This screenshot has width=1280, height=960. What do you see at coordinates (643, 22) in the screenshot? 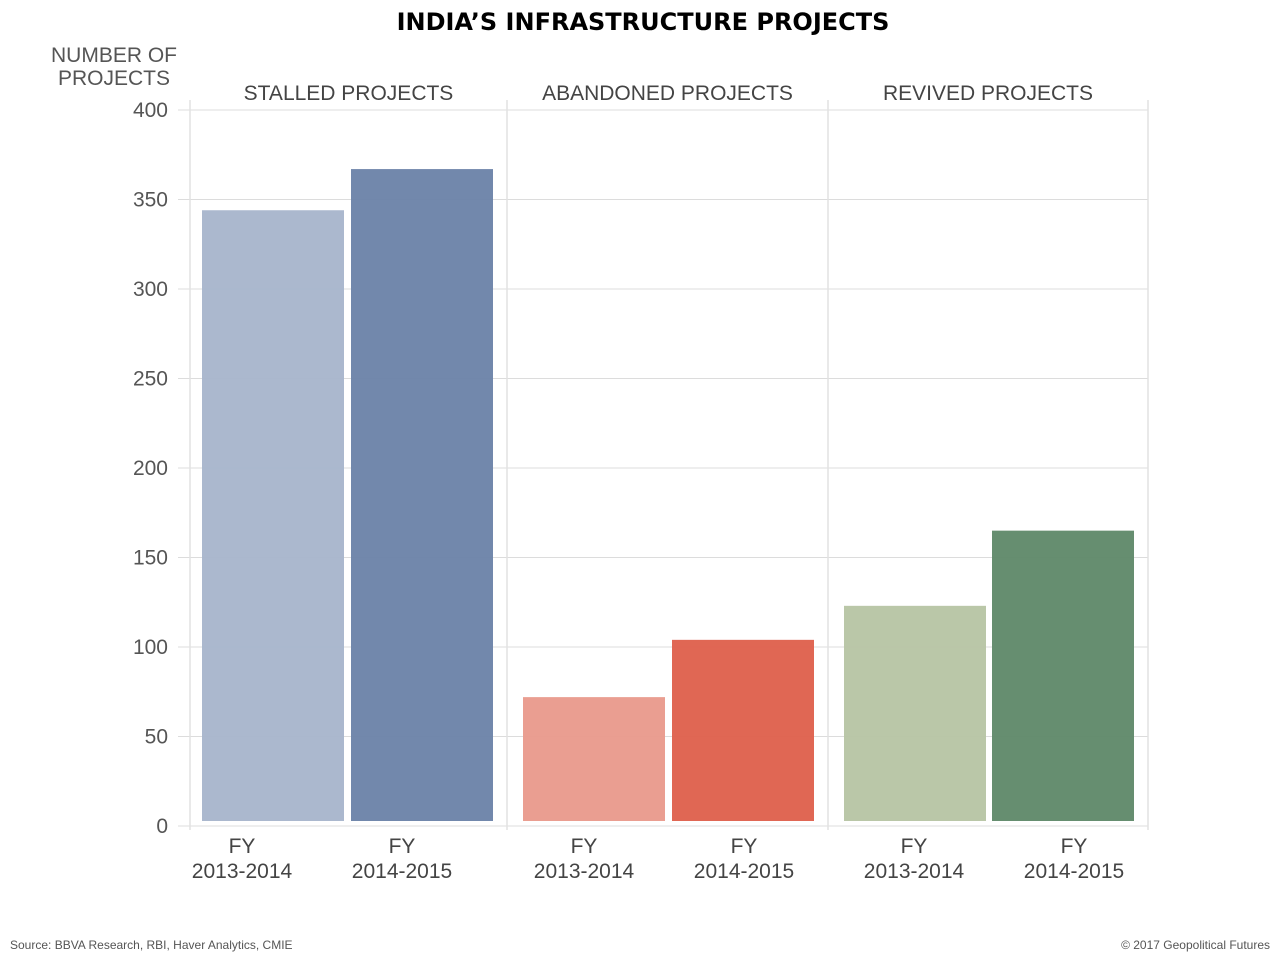
I see `chart-title: INDIA’S INFRASTRUCTURE PROJECTS` at bounding box center [643, 22].